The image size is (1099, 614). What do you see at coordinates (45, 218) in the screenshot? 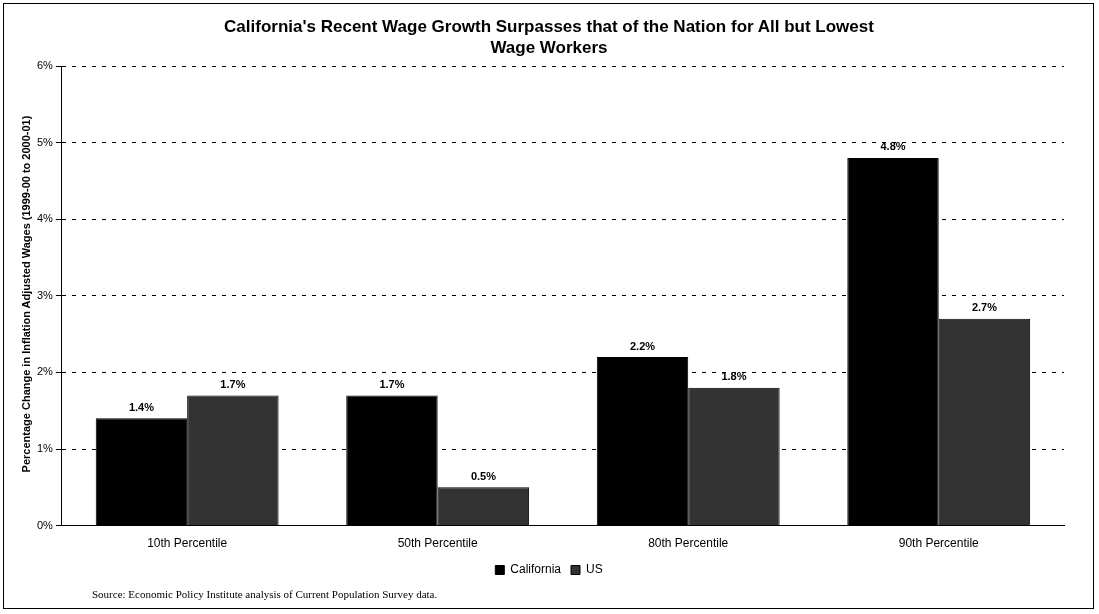
I see `y-tick-label: 4%` at bounding box center [45, 218].